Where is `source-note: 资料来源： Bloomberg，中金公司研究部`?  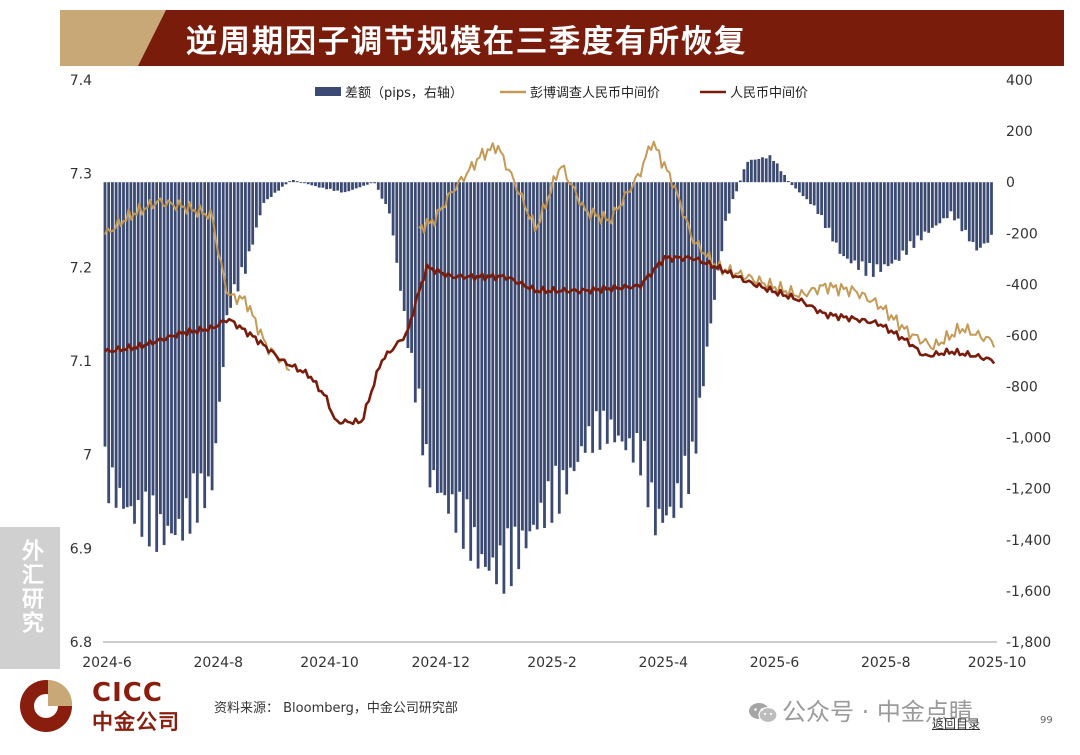 source-note: 资料来源： Bloomberg，中金公司研究部 is located at coordinates (336, 708).